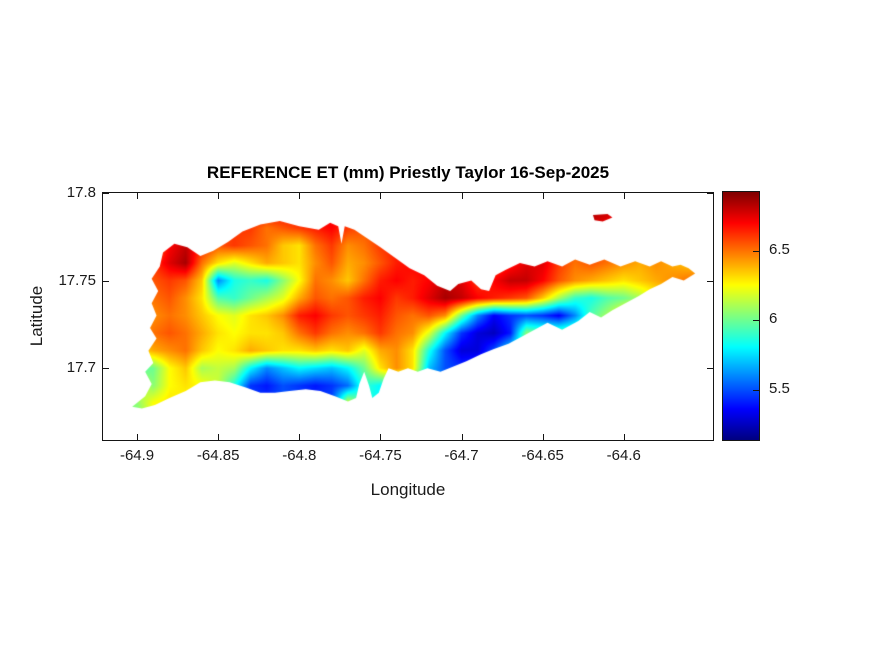 The height and width of the screenshot is (656, 875). I want to click on x-tick-label: -64.85, so click(218, 455).